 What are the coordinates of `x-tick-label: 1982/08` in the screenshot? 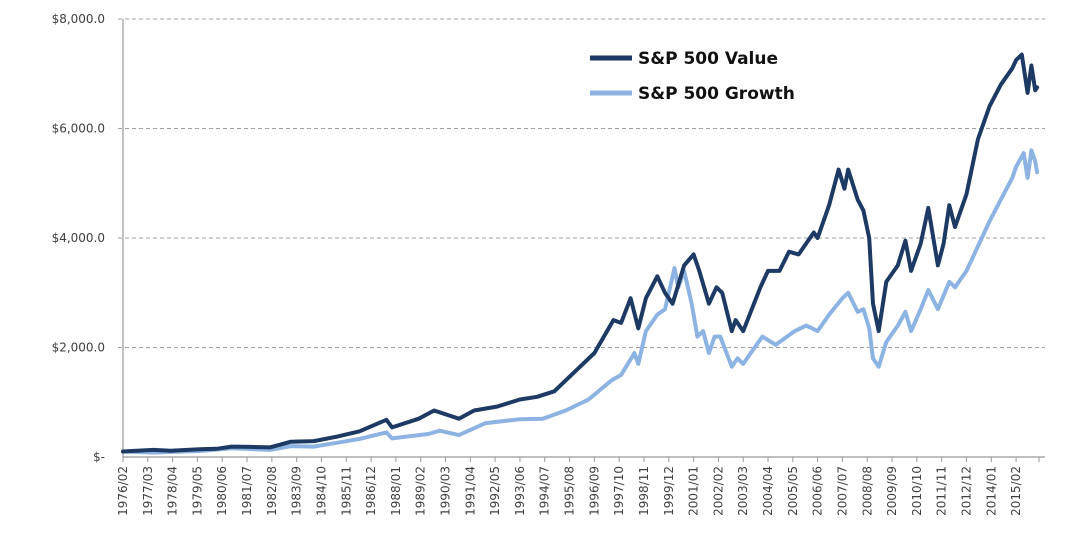 It's located at (272, 491).